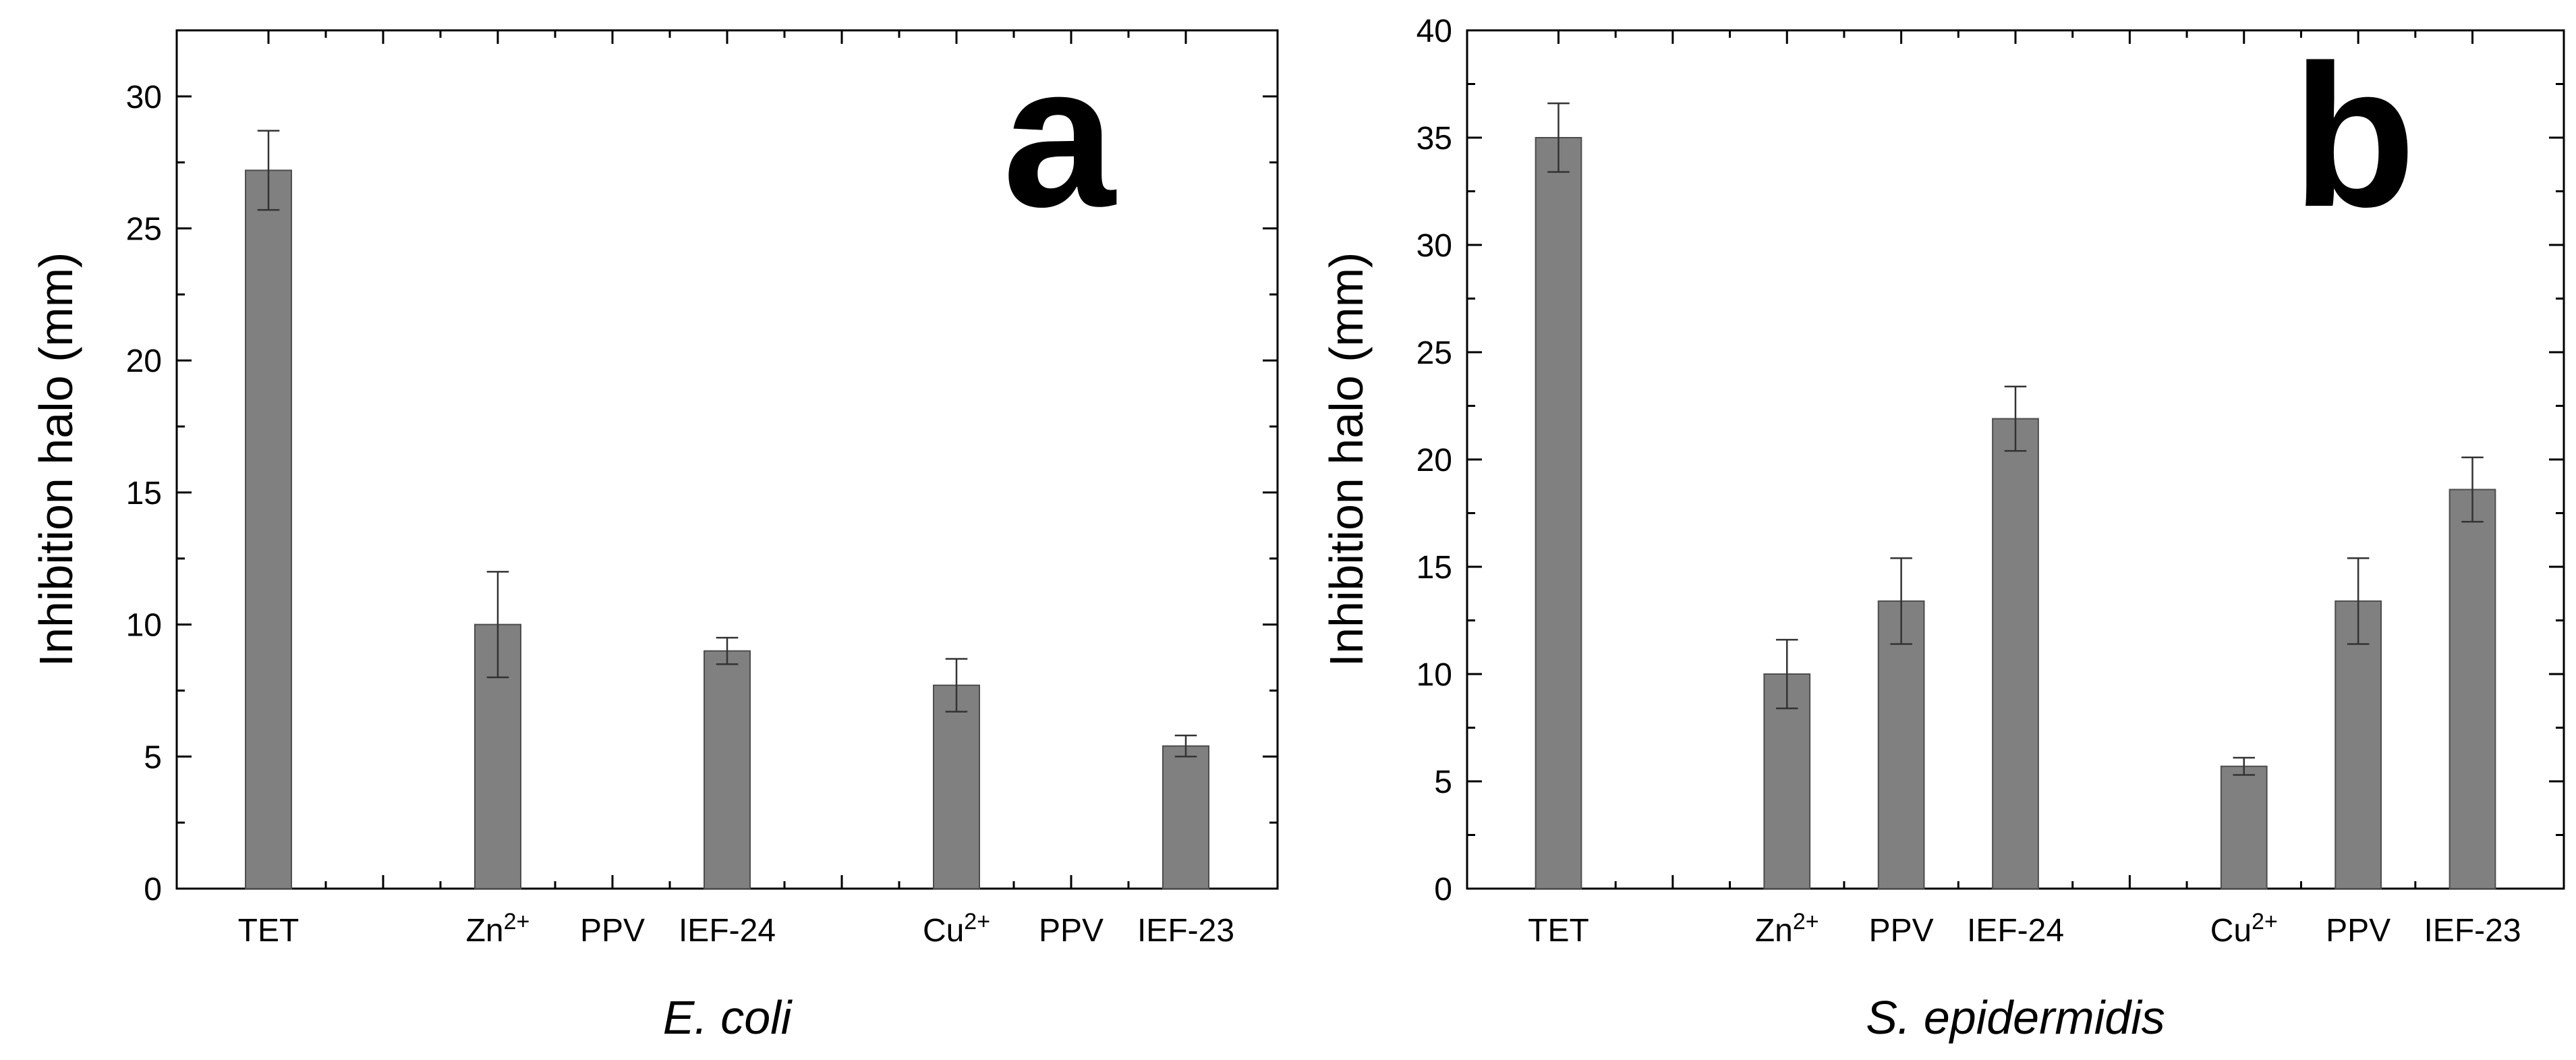 The image size is (2576, 1060). I want to click on x-axis-title: S. epidermidis, so click(2015, 1017).